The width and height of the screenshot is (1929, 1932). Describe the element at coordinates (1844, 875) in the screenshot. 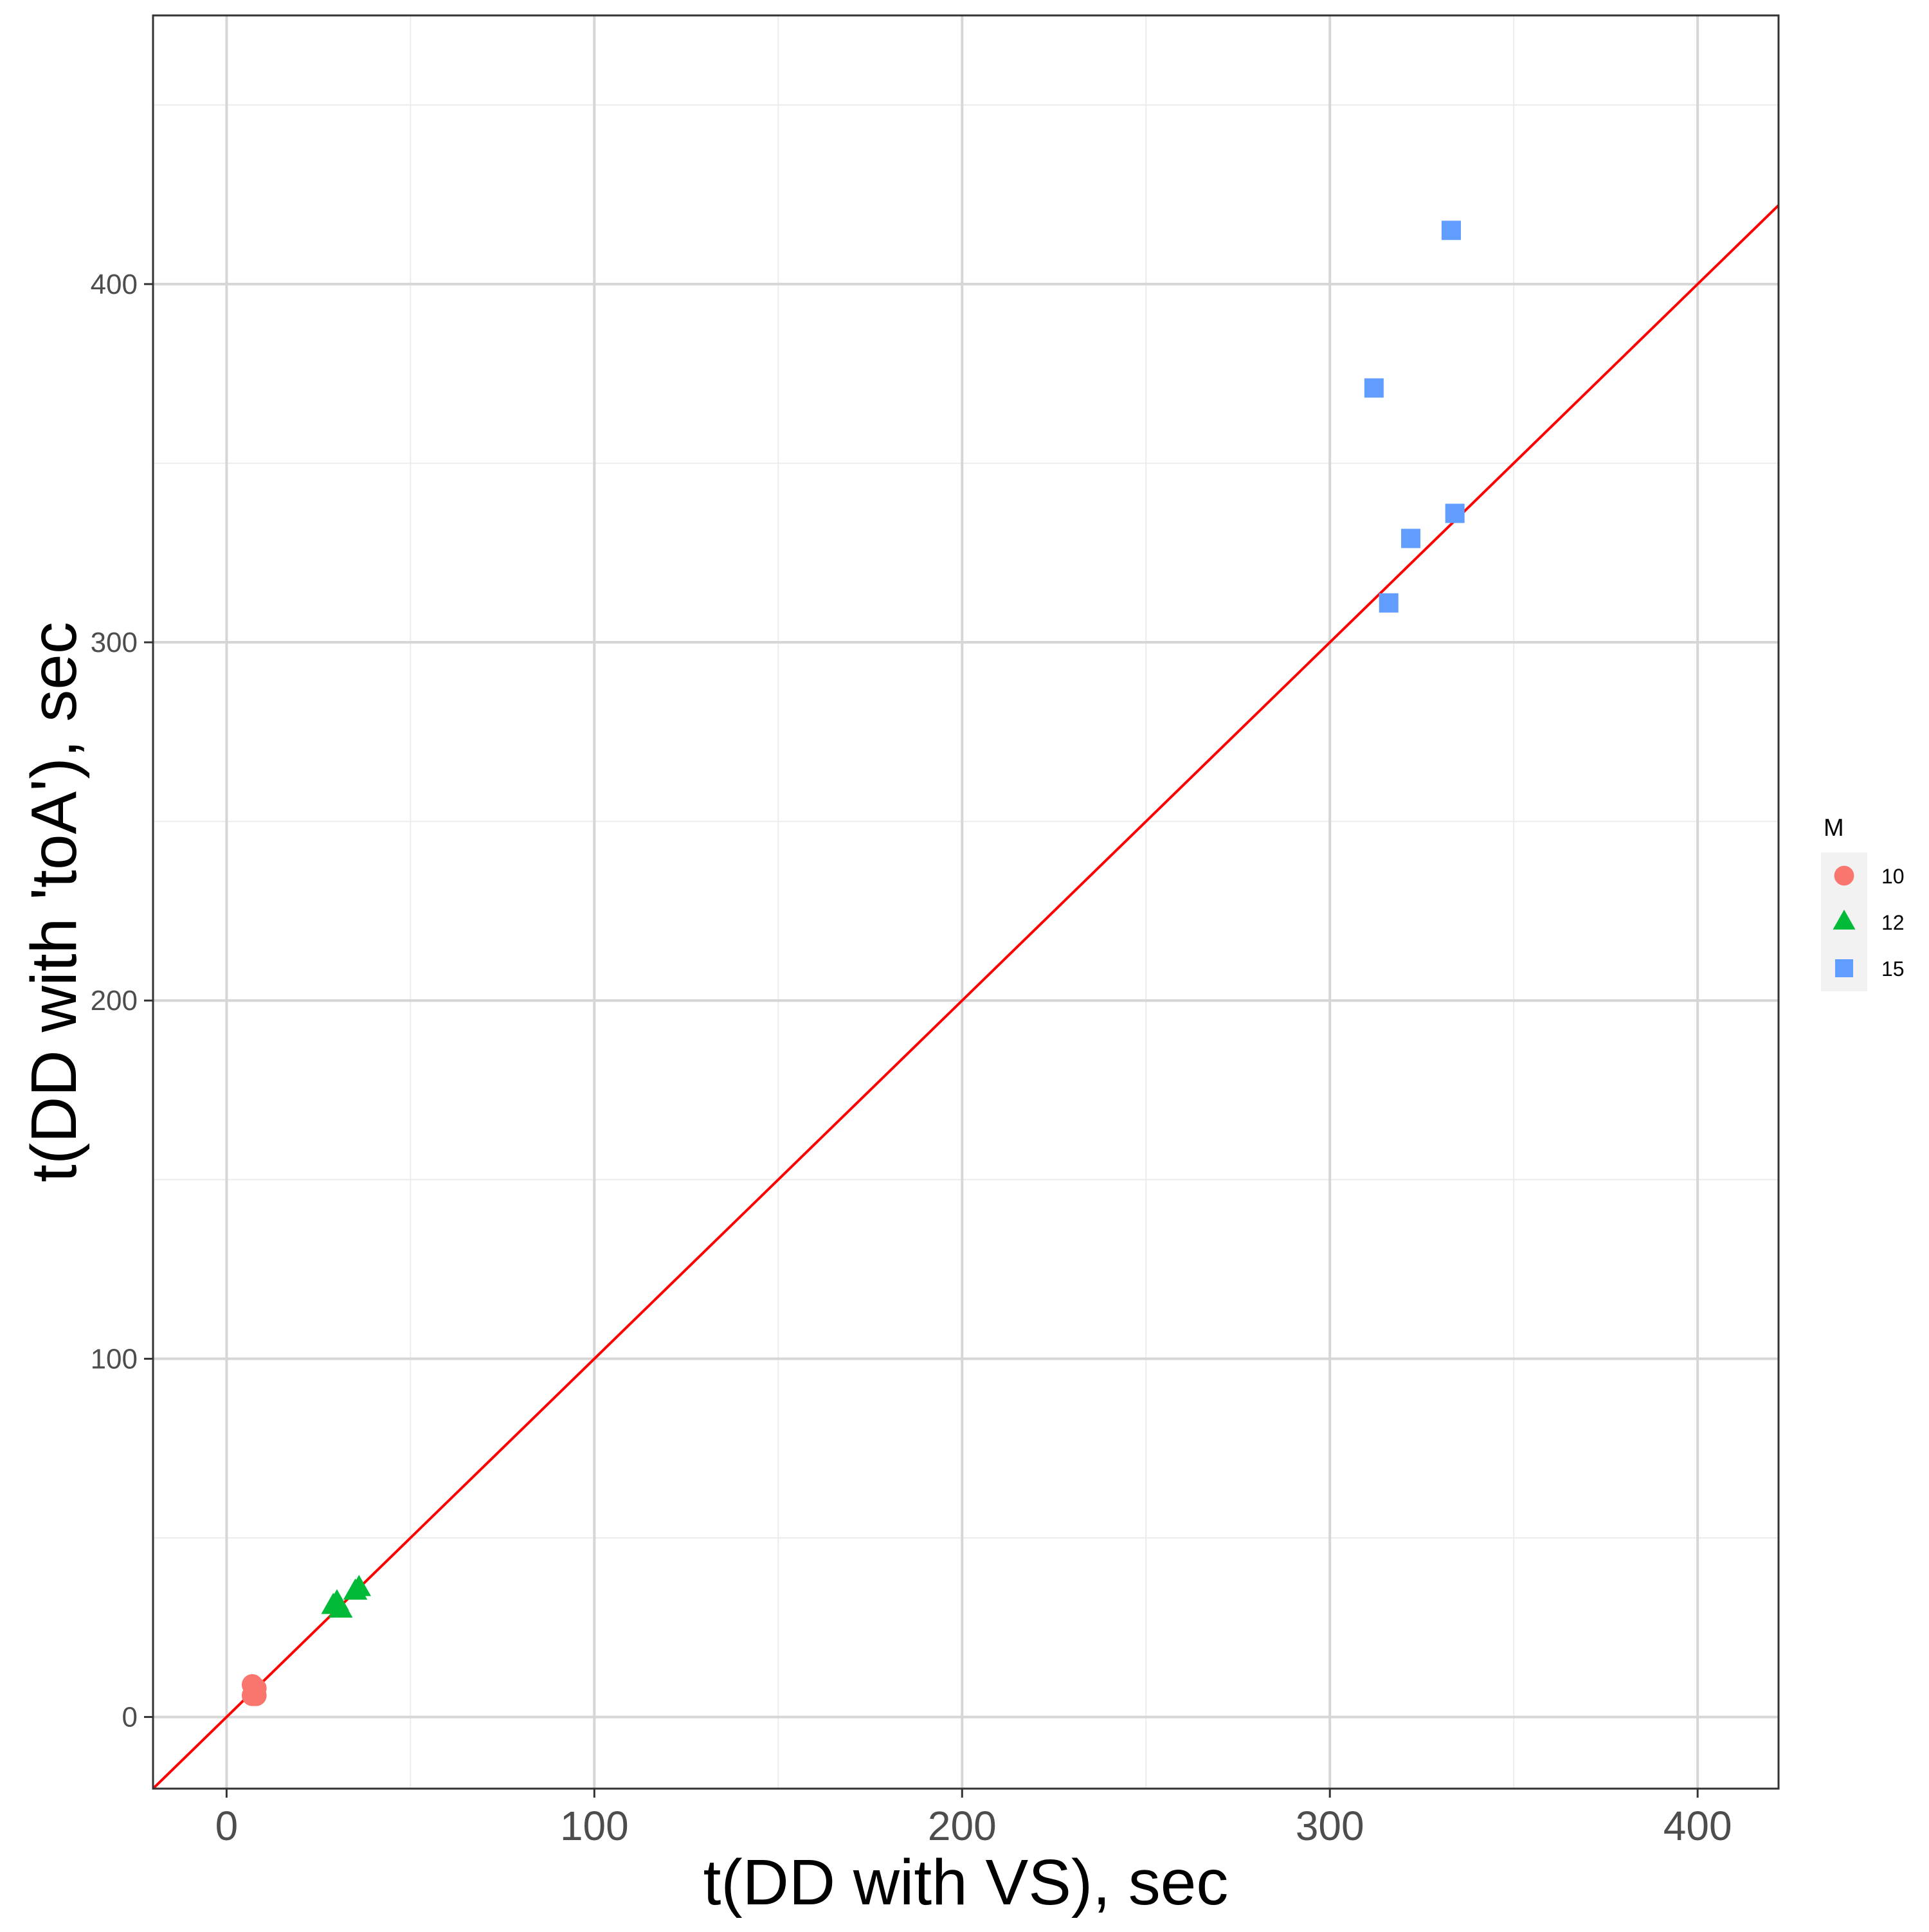

I see `legend-key-m10` at that location.